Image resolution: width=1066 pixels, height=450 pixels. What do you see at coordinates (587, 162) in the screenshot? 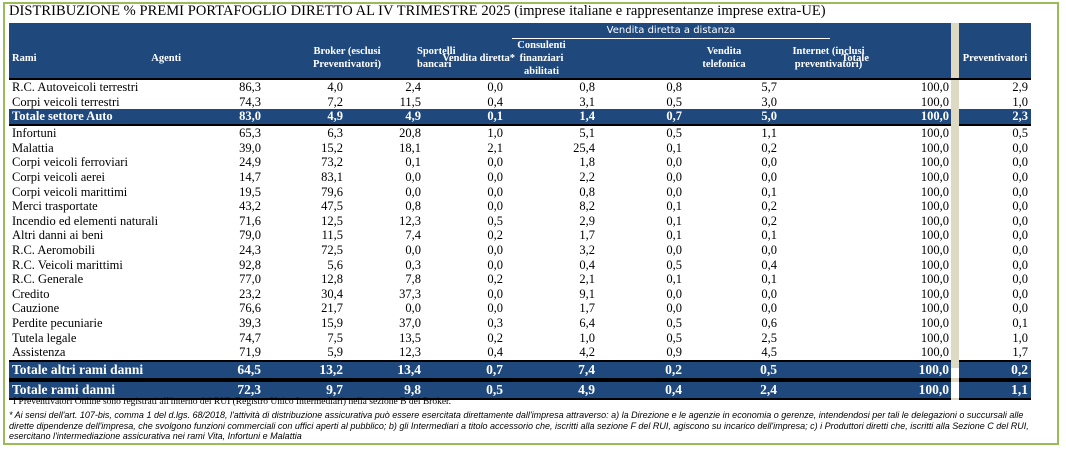
I see `cell-vendita-diretta: 1,8` at bounding box center [587, 162].